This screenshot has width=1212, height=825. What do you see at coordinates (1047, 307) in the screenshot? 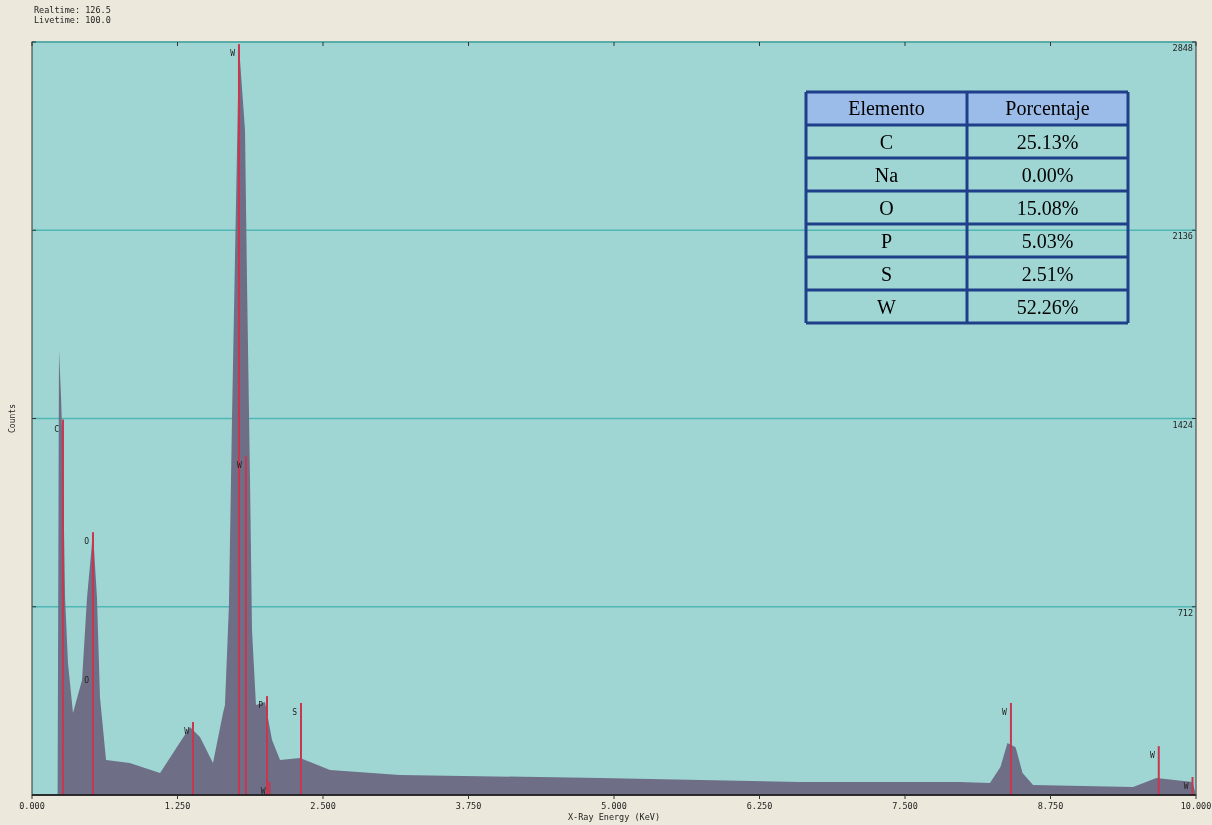
I see `text: 52.26%` at bounding box center [1047, 307].